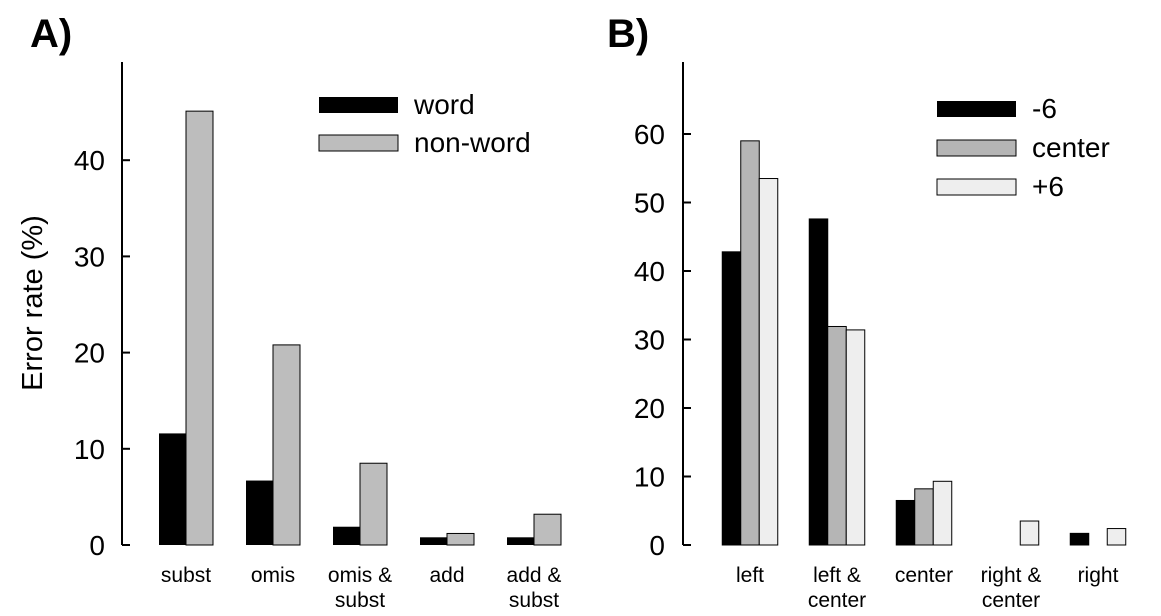 The image size is (1161, 616). Describe the element at coordinates (1048, 186) in the screenshot. I see `legend-label: +6` at that location.